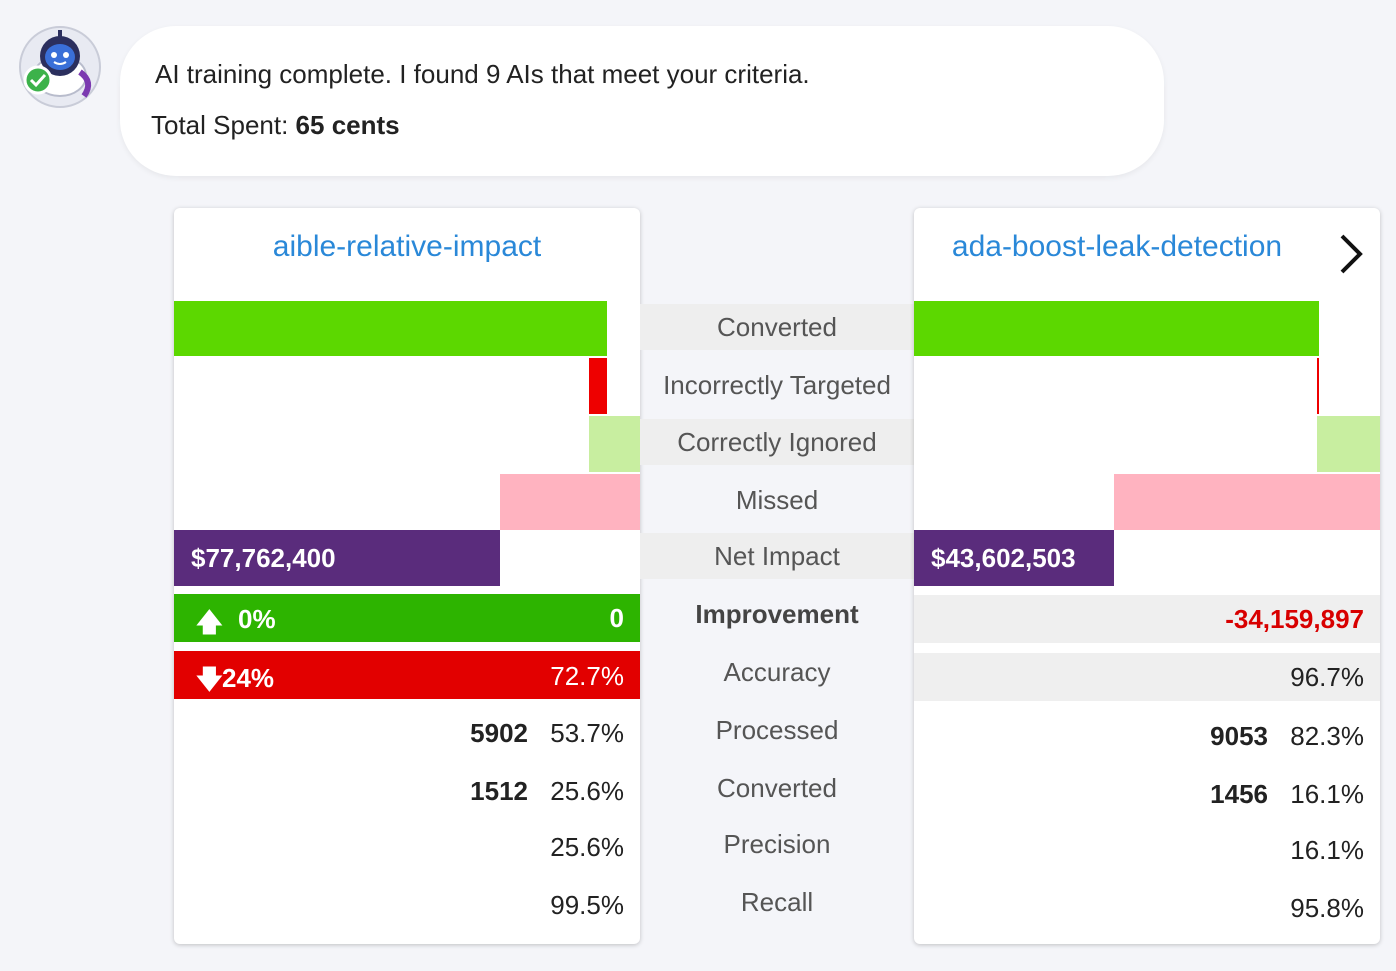  Describe the element at coordinates (337, 558) in the screenshot. I see `net-impact-bar: $77,762,400` at that location.